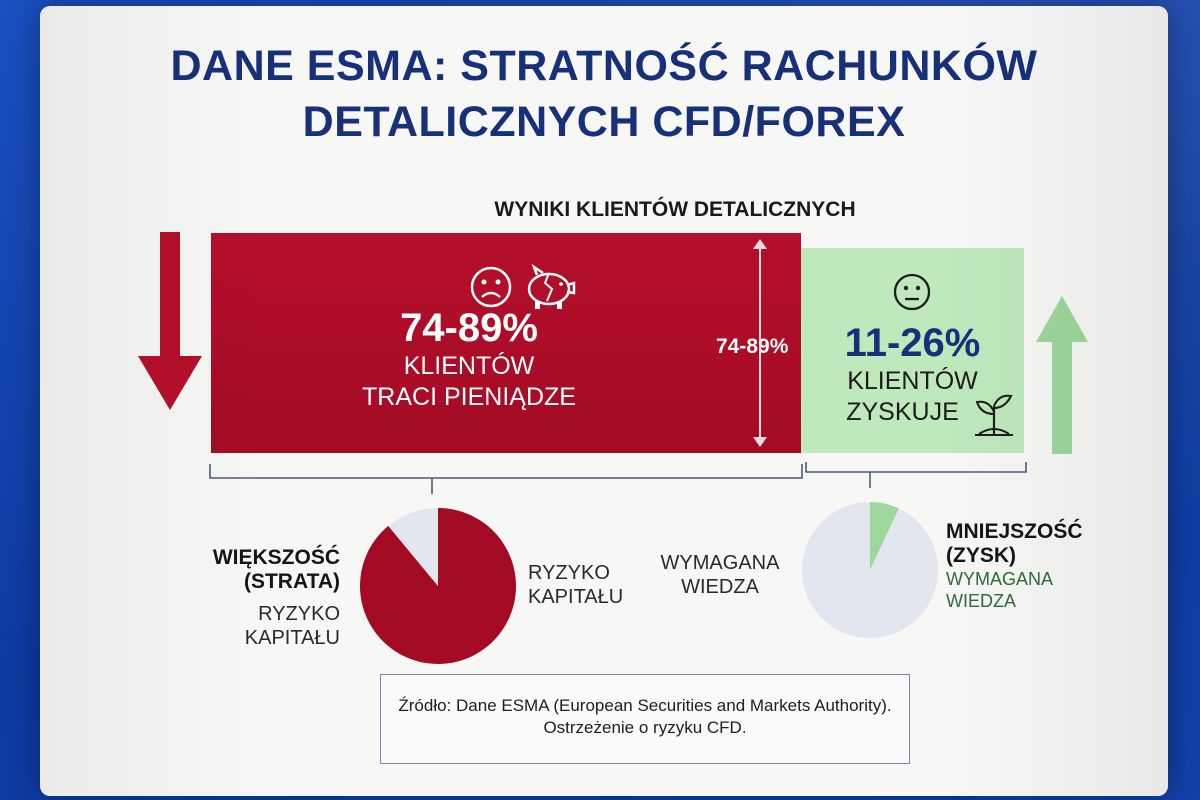 The image size is (1200, 800). I want to click on loss-bar: 74-89% KLIENTÓW TRACI PIENIĄDZE 74-89%, so click(506, 343).